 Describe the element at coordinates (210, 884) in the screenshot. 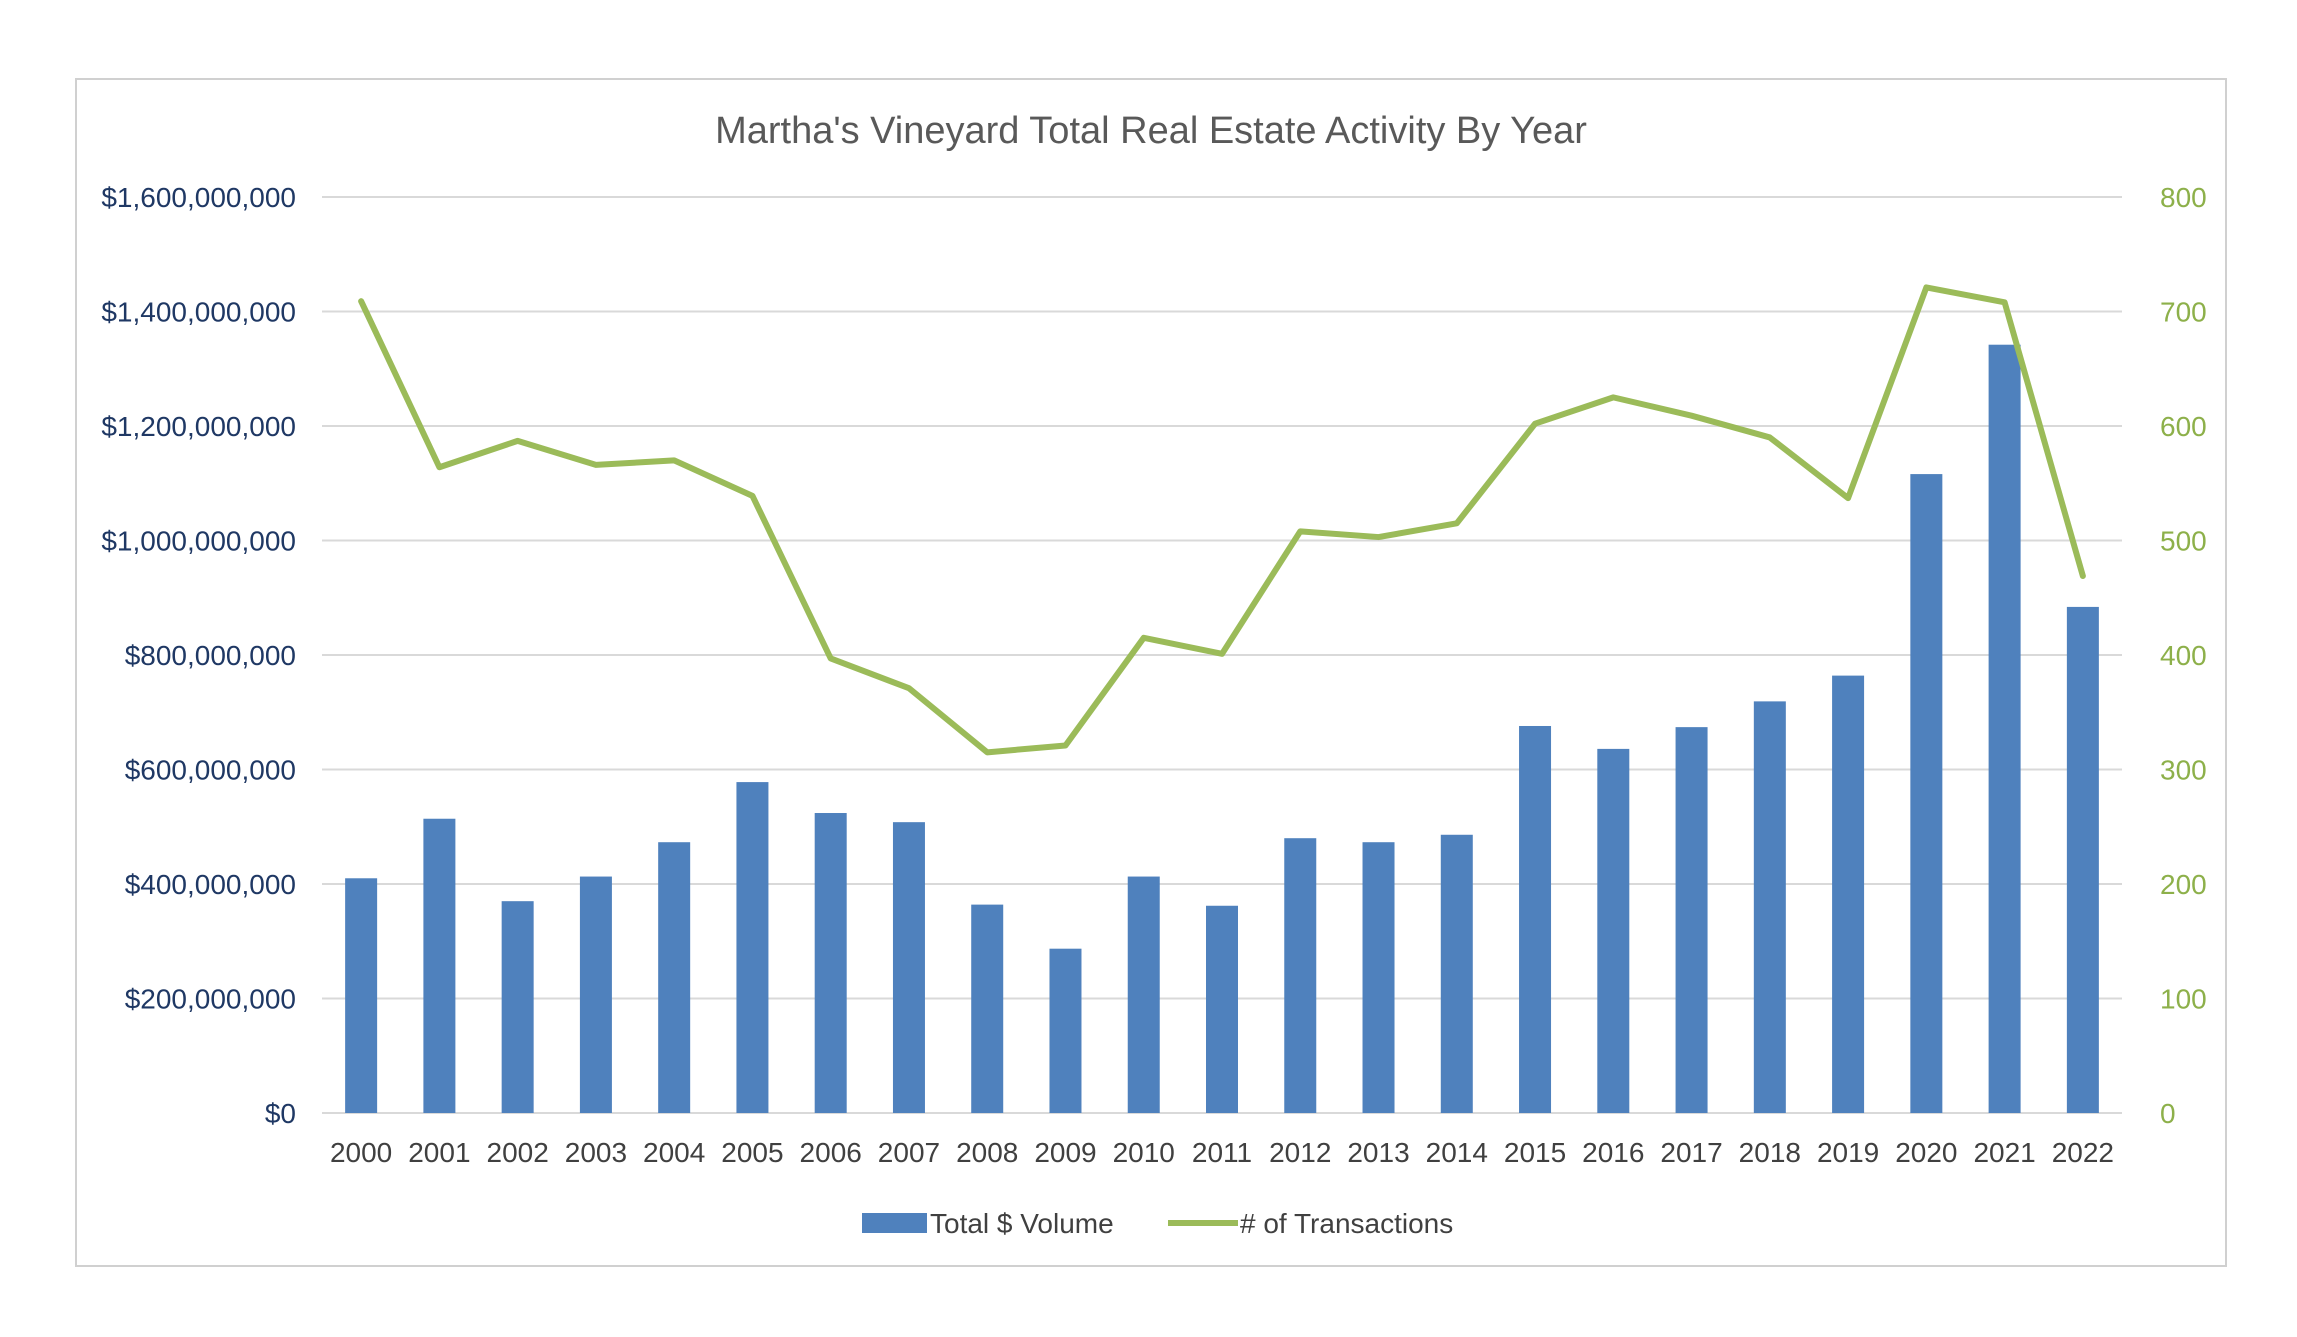

I see `y-left-tick-label: $400,000,000` at that location.